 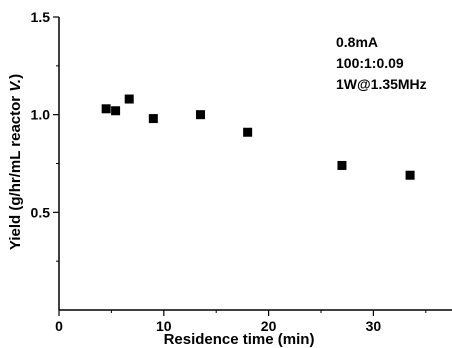 I want to click on y-tick-label: 0.5, so click(x=41, y=212).